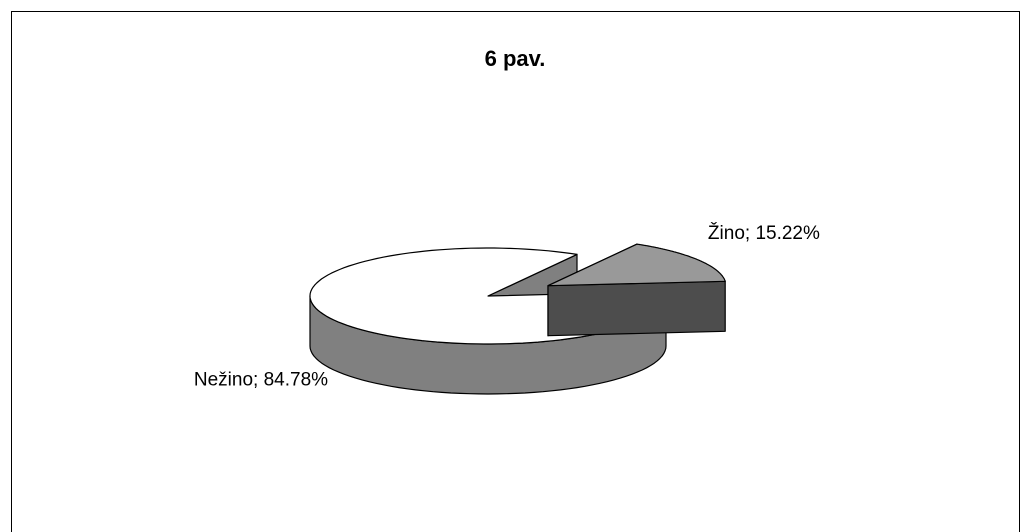 The width and height of the screenshot is (1031, 532). Describe the element at coordinates (636, 265) in the screenshot. I see `slice-top` at that location.